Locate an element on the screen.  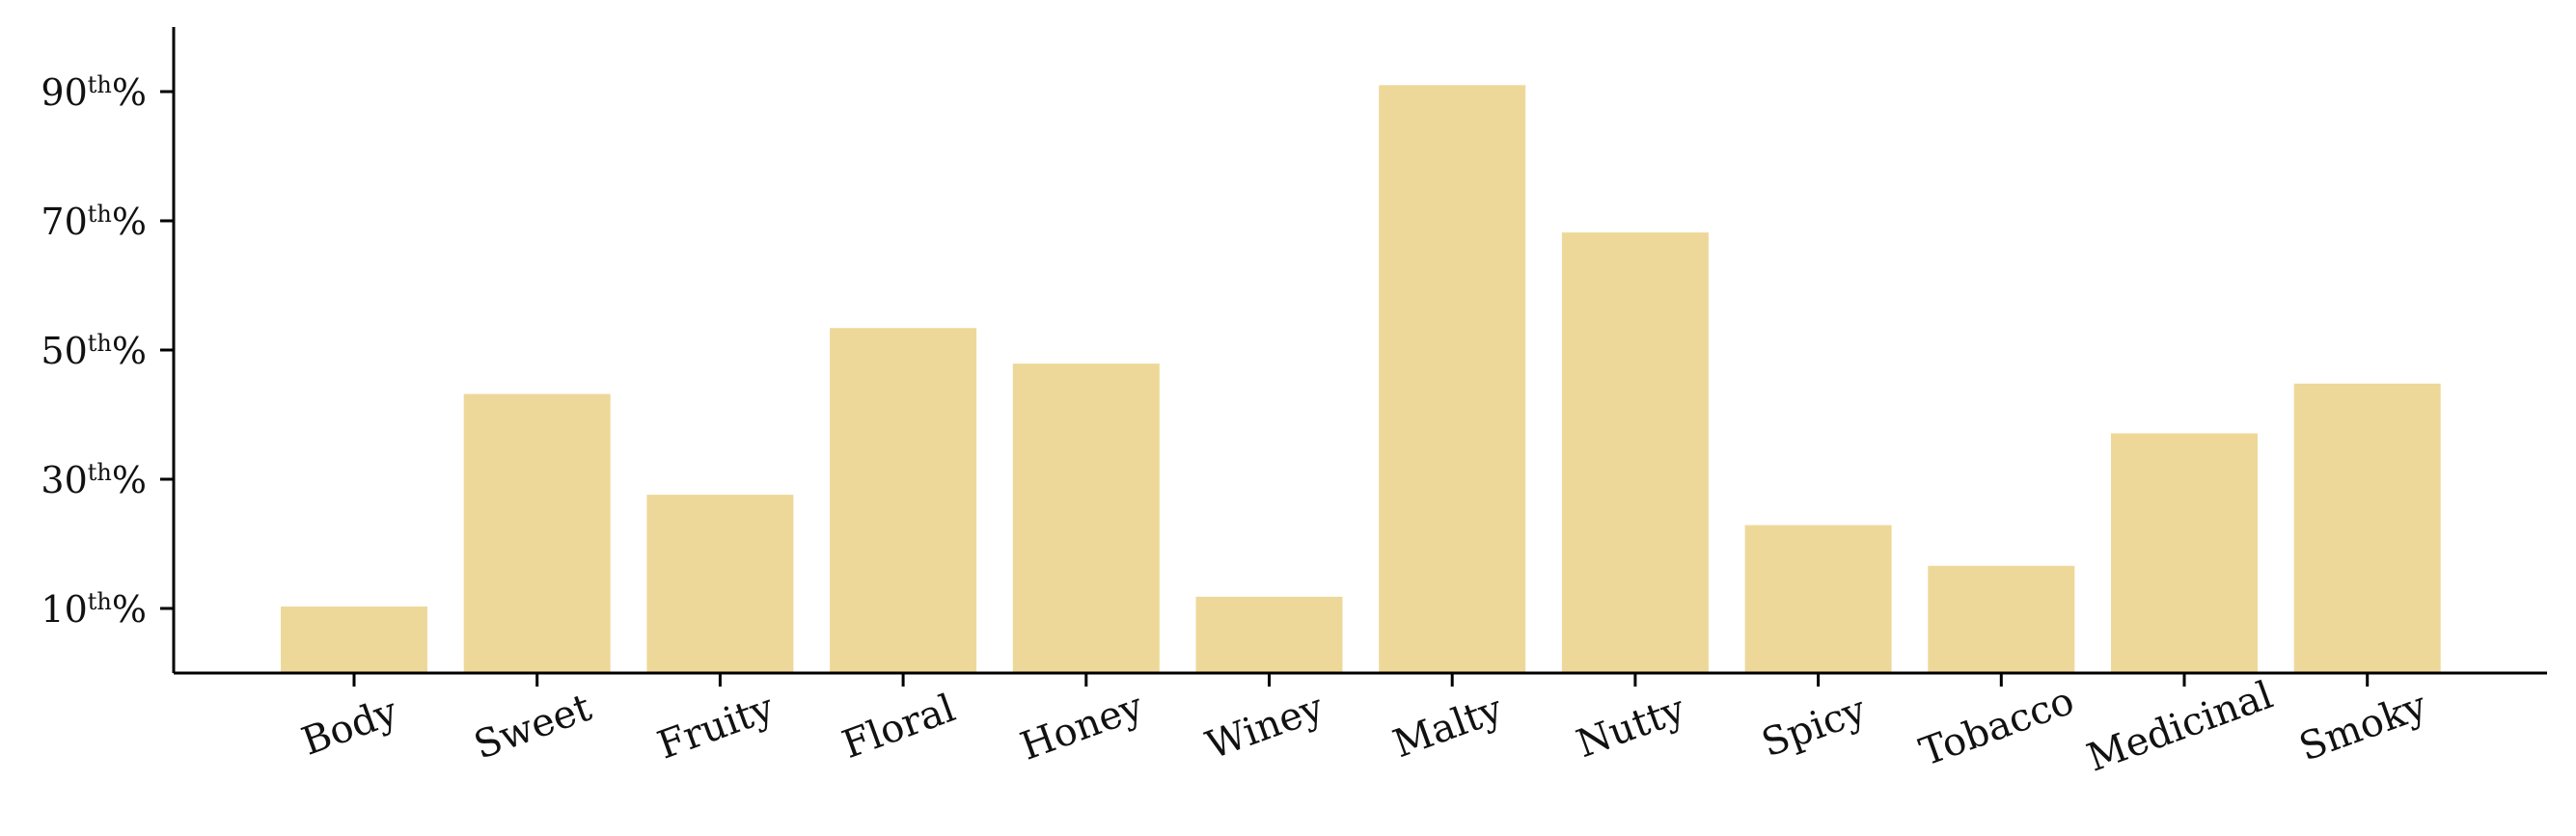
x-tick-label-fruity: Fruity is located at coordinates (717, 727).